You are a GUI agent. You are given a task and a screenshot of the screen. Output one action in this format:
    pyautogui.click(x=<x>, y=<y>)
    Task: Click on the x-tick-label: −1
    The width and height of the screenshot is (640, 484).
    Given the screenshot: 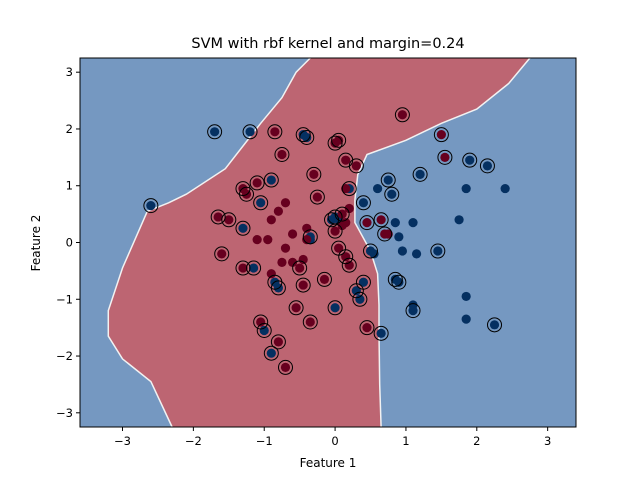 What is the action you would take?
    pyautogui.click(x=264, y=441)
    